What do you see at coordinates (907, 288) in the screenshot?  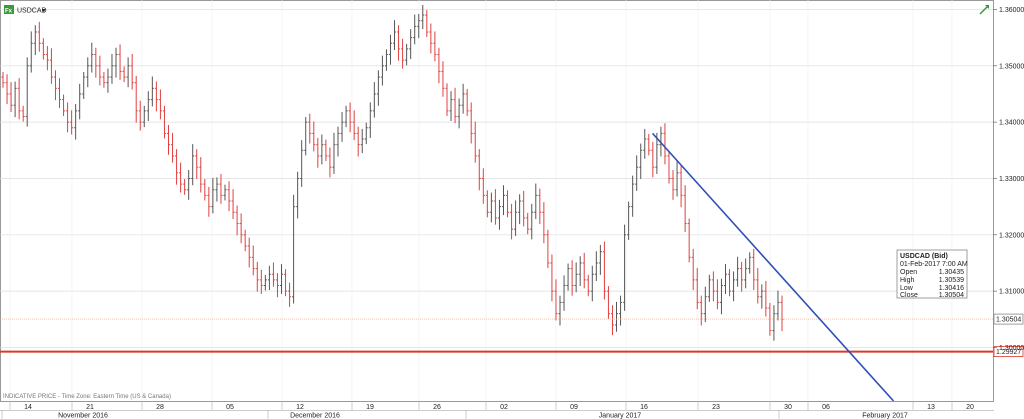 I see `info-box-low-label: Low` at bounding box center [907, 288].